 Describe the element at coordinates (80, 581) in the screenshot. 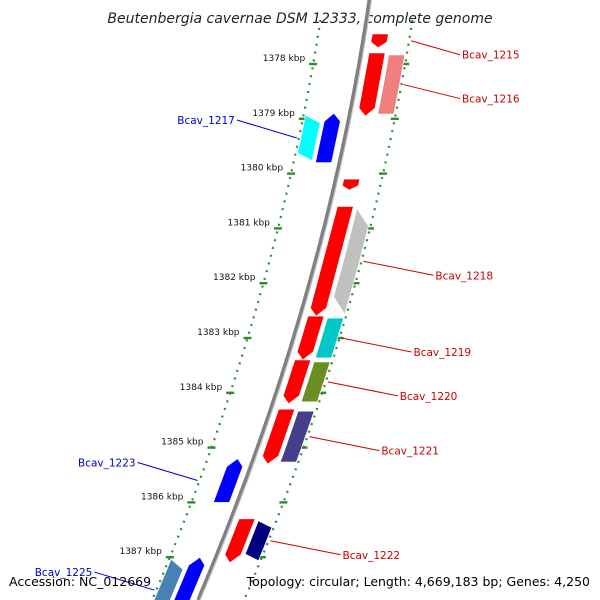

I see `accession-text: Accession: NC_012669` at that location.